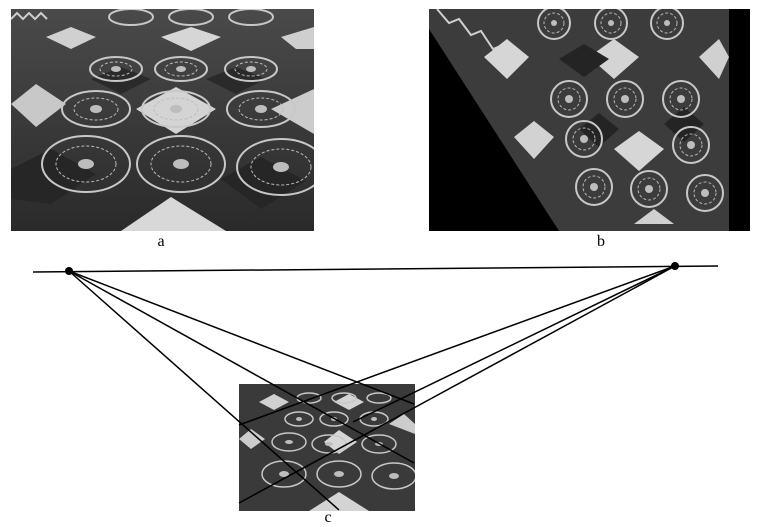 The width and height of the screenshot is (763, 527). I want to click on horizon-line, so click(375, 269).